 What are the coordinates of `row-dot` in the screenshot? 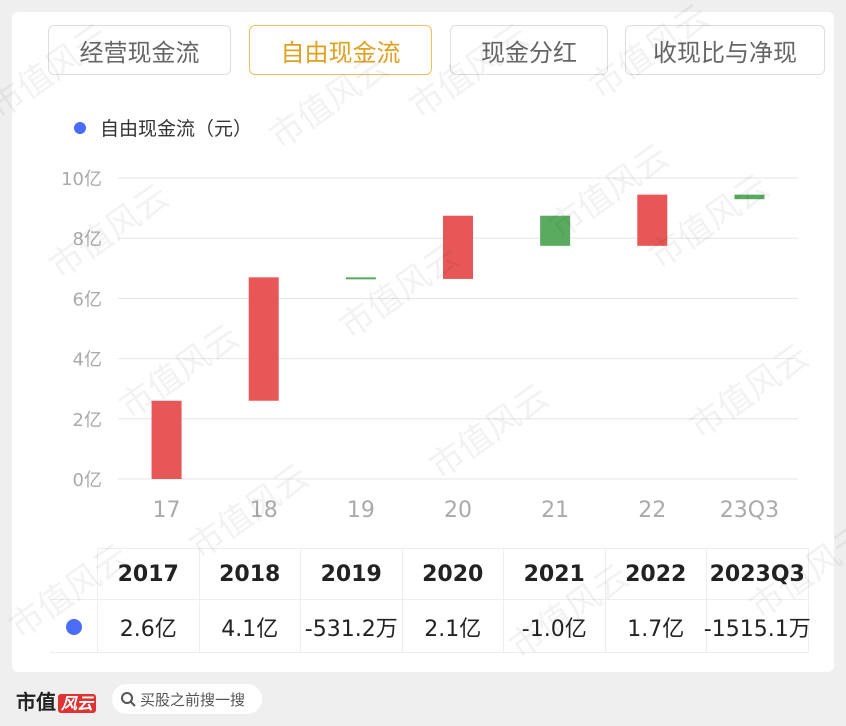 It's located at (73, 626).